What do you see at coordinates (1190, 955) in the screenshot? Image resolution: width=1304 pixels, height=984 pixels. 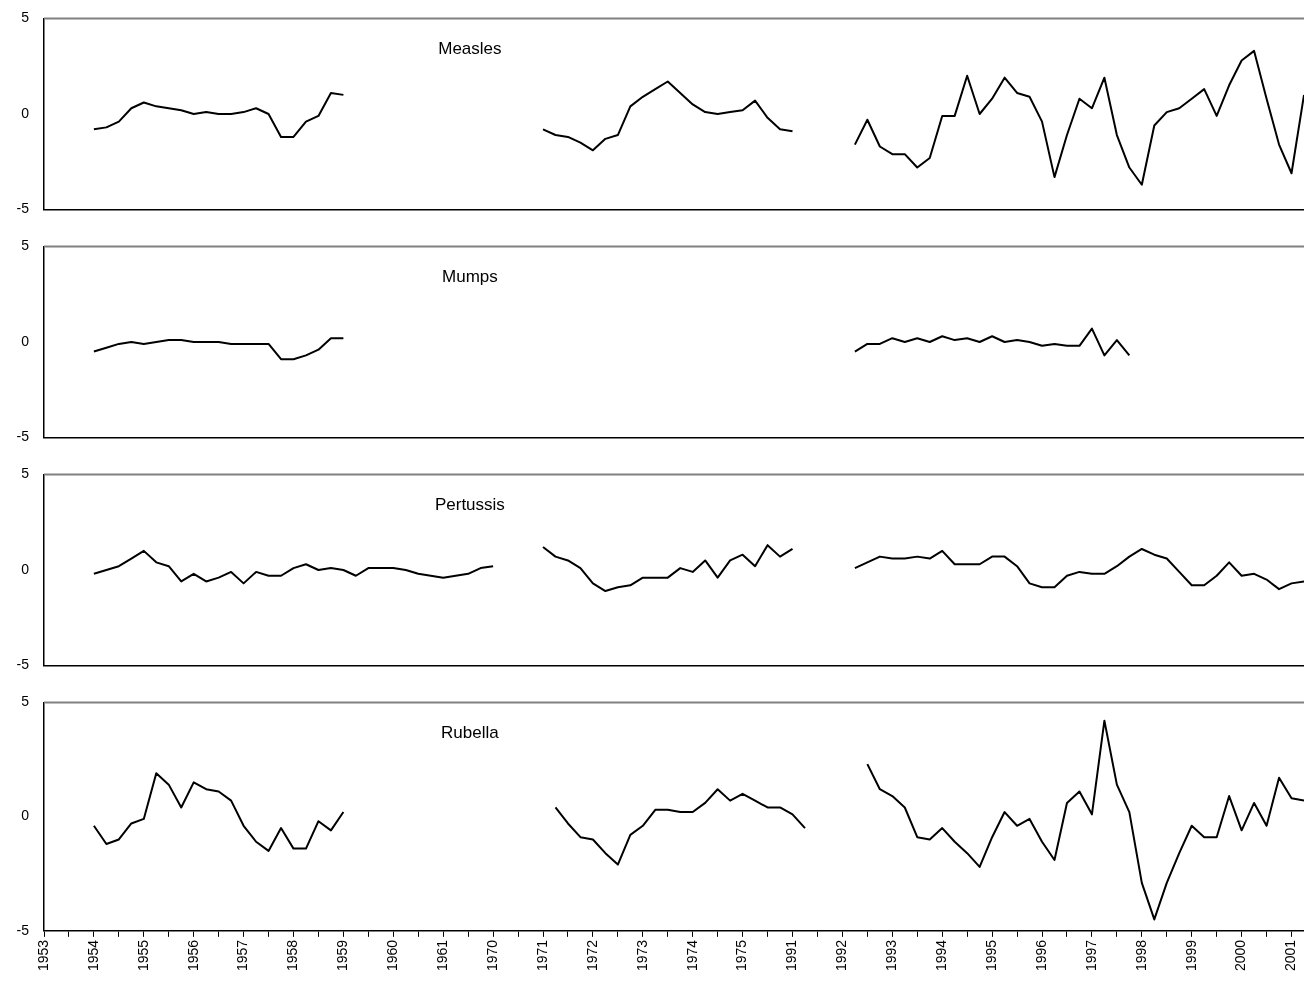 I see `x-tick-label: 1999` at bounding box center [1190, 955].